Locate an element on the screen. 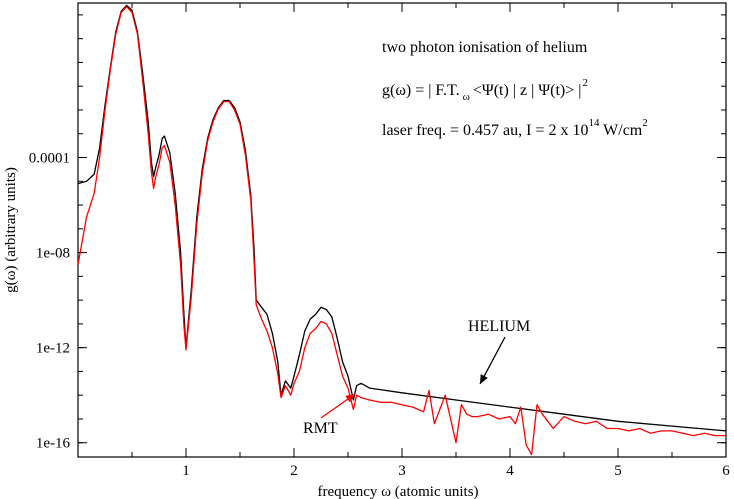 This screenshot has height=499, width=734. x-tick-label: 3 is located at coordinates (402, 471).